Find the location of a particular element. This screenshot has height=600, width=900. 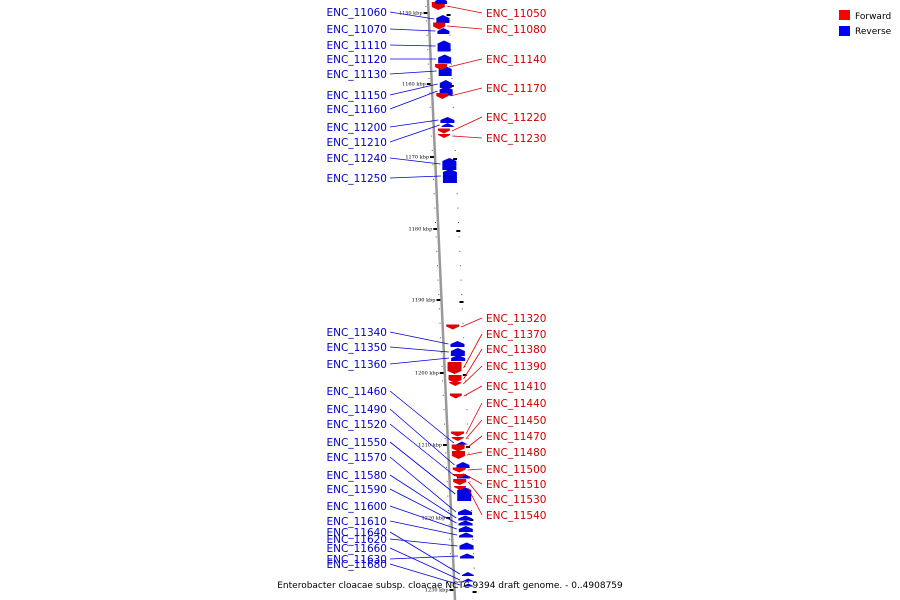

gene-label-enc-11410: ENC_11410 is located at coordinates (516, 387).